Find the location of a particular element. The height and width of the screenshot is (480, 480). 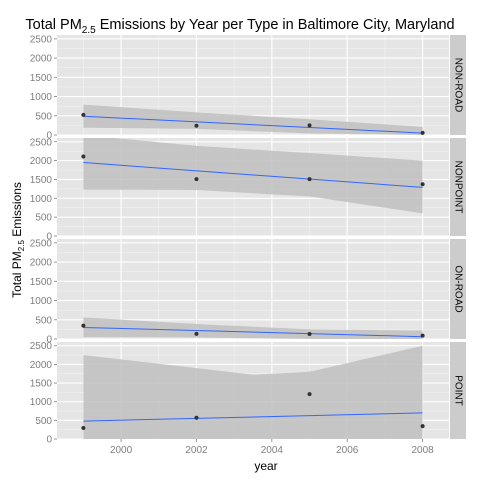

x-tick-label: 2004 is located at coordinates (272, 450).